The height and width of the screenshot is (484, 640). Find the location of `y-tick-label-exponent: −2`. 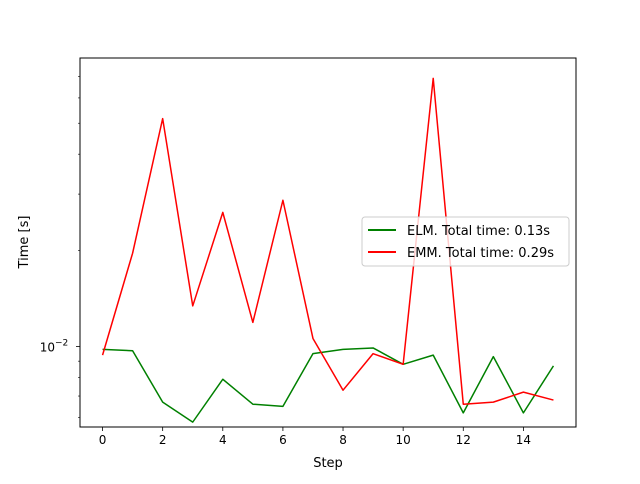

y-tick-label-exponent: −2 is located at coordinates (61, 344).